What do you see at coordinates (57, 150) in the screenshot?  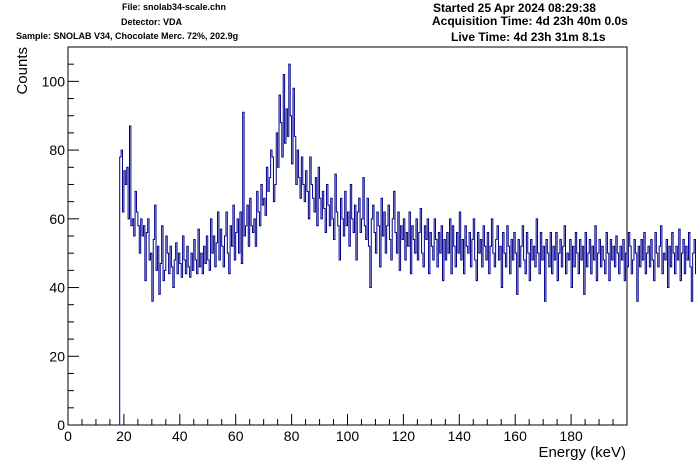 I see `y-tick-label: 80` at bounding box center [57, 150].